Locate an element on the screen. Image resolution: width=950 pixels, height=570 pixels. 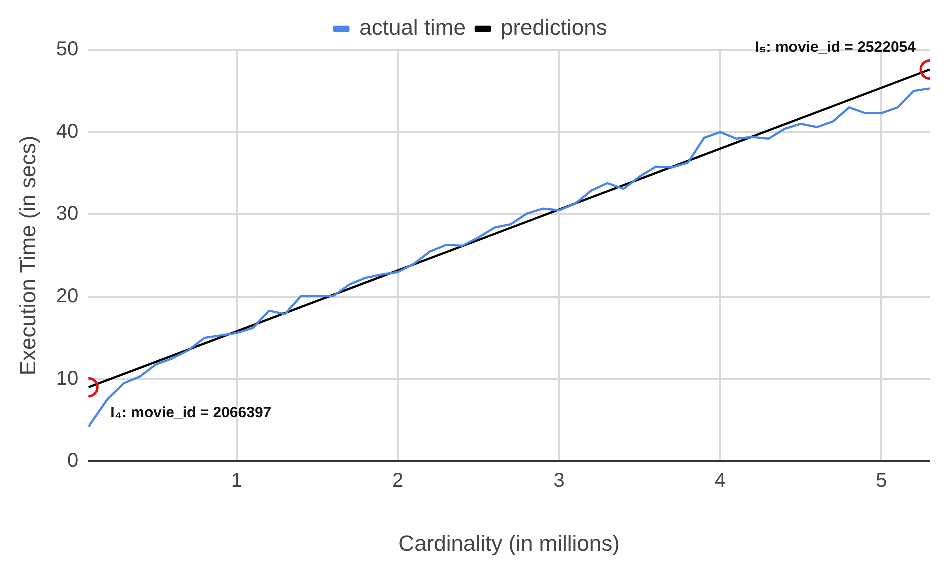
annotation: I₅: movie_id = 2522054 is located at coordinates (836, 47).